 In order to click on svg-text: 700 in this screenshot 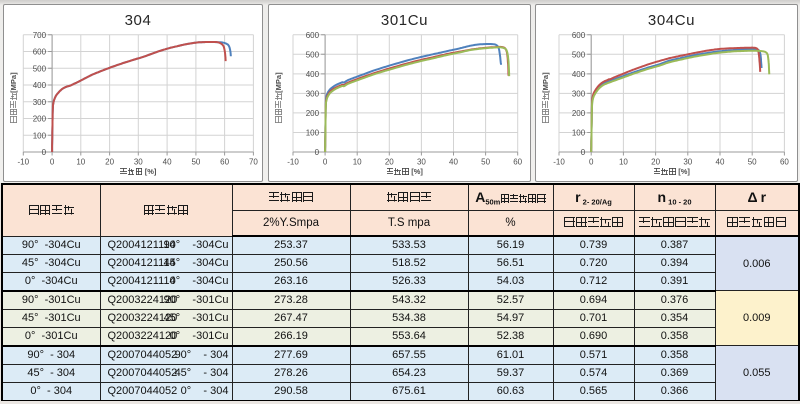, I will do `click(40, 35)`.